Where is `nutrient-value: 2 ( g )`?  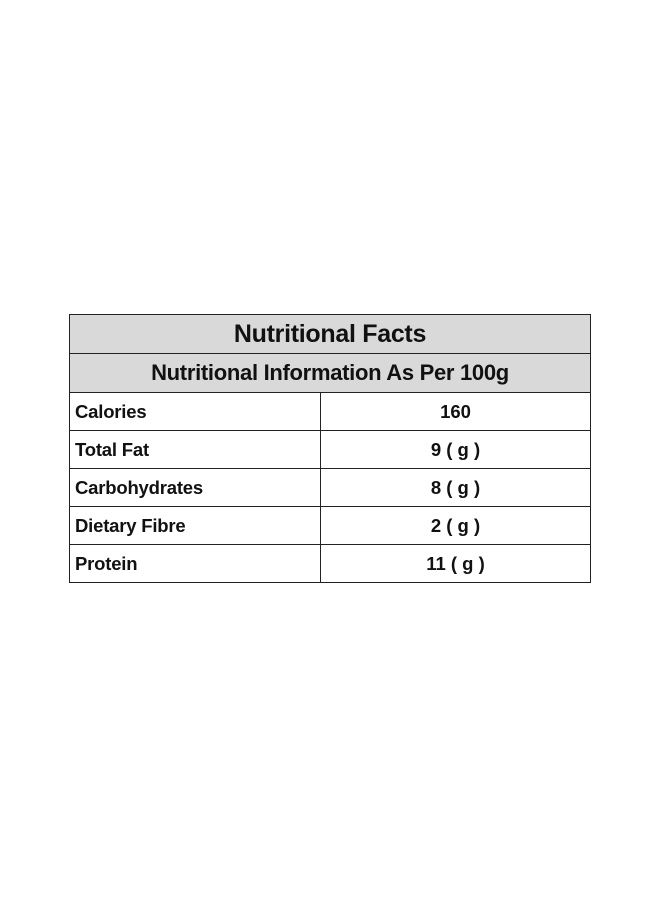
nutrient-value: 2 ( g ) is located at coordinates (455, 525).